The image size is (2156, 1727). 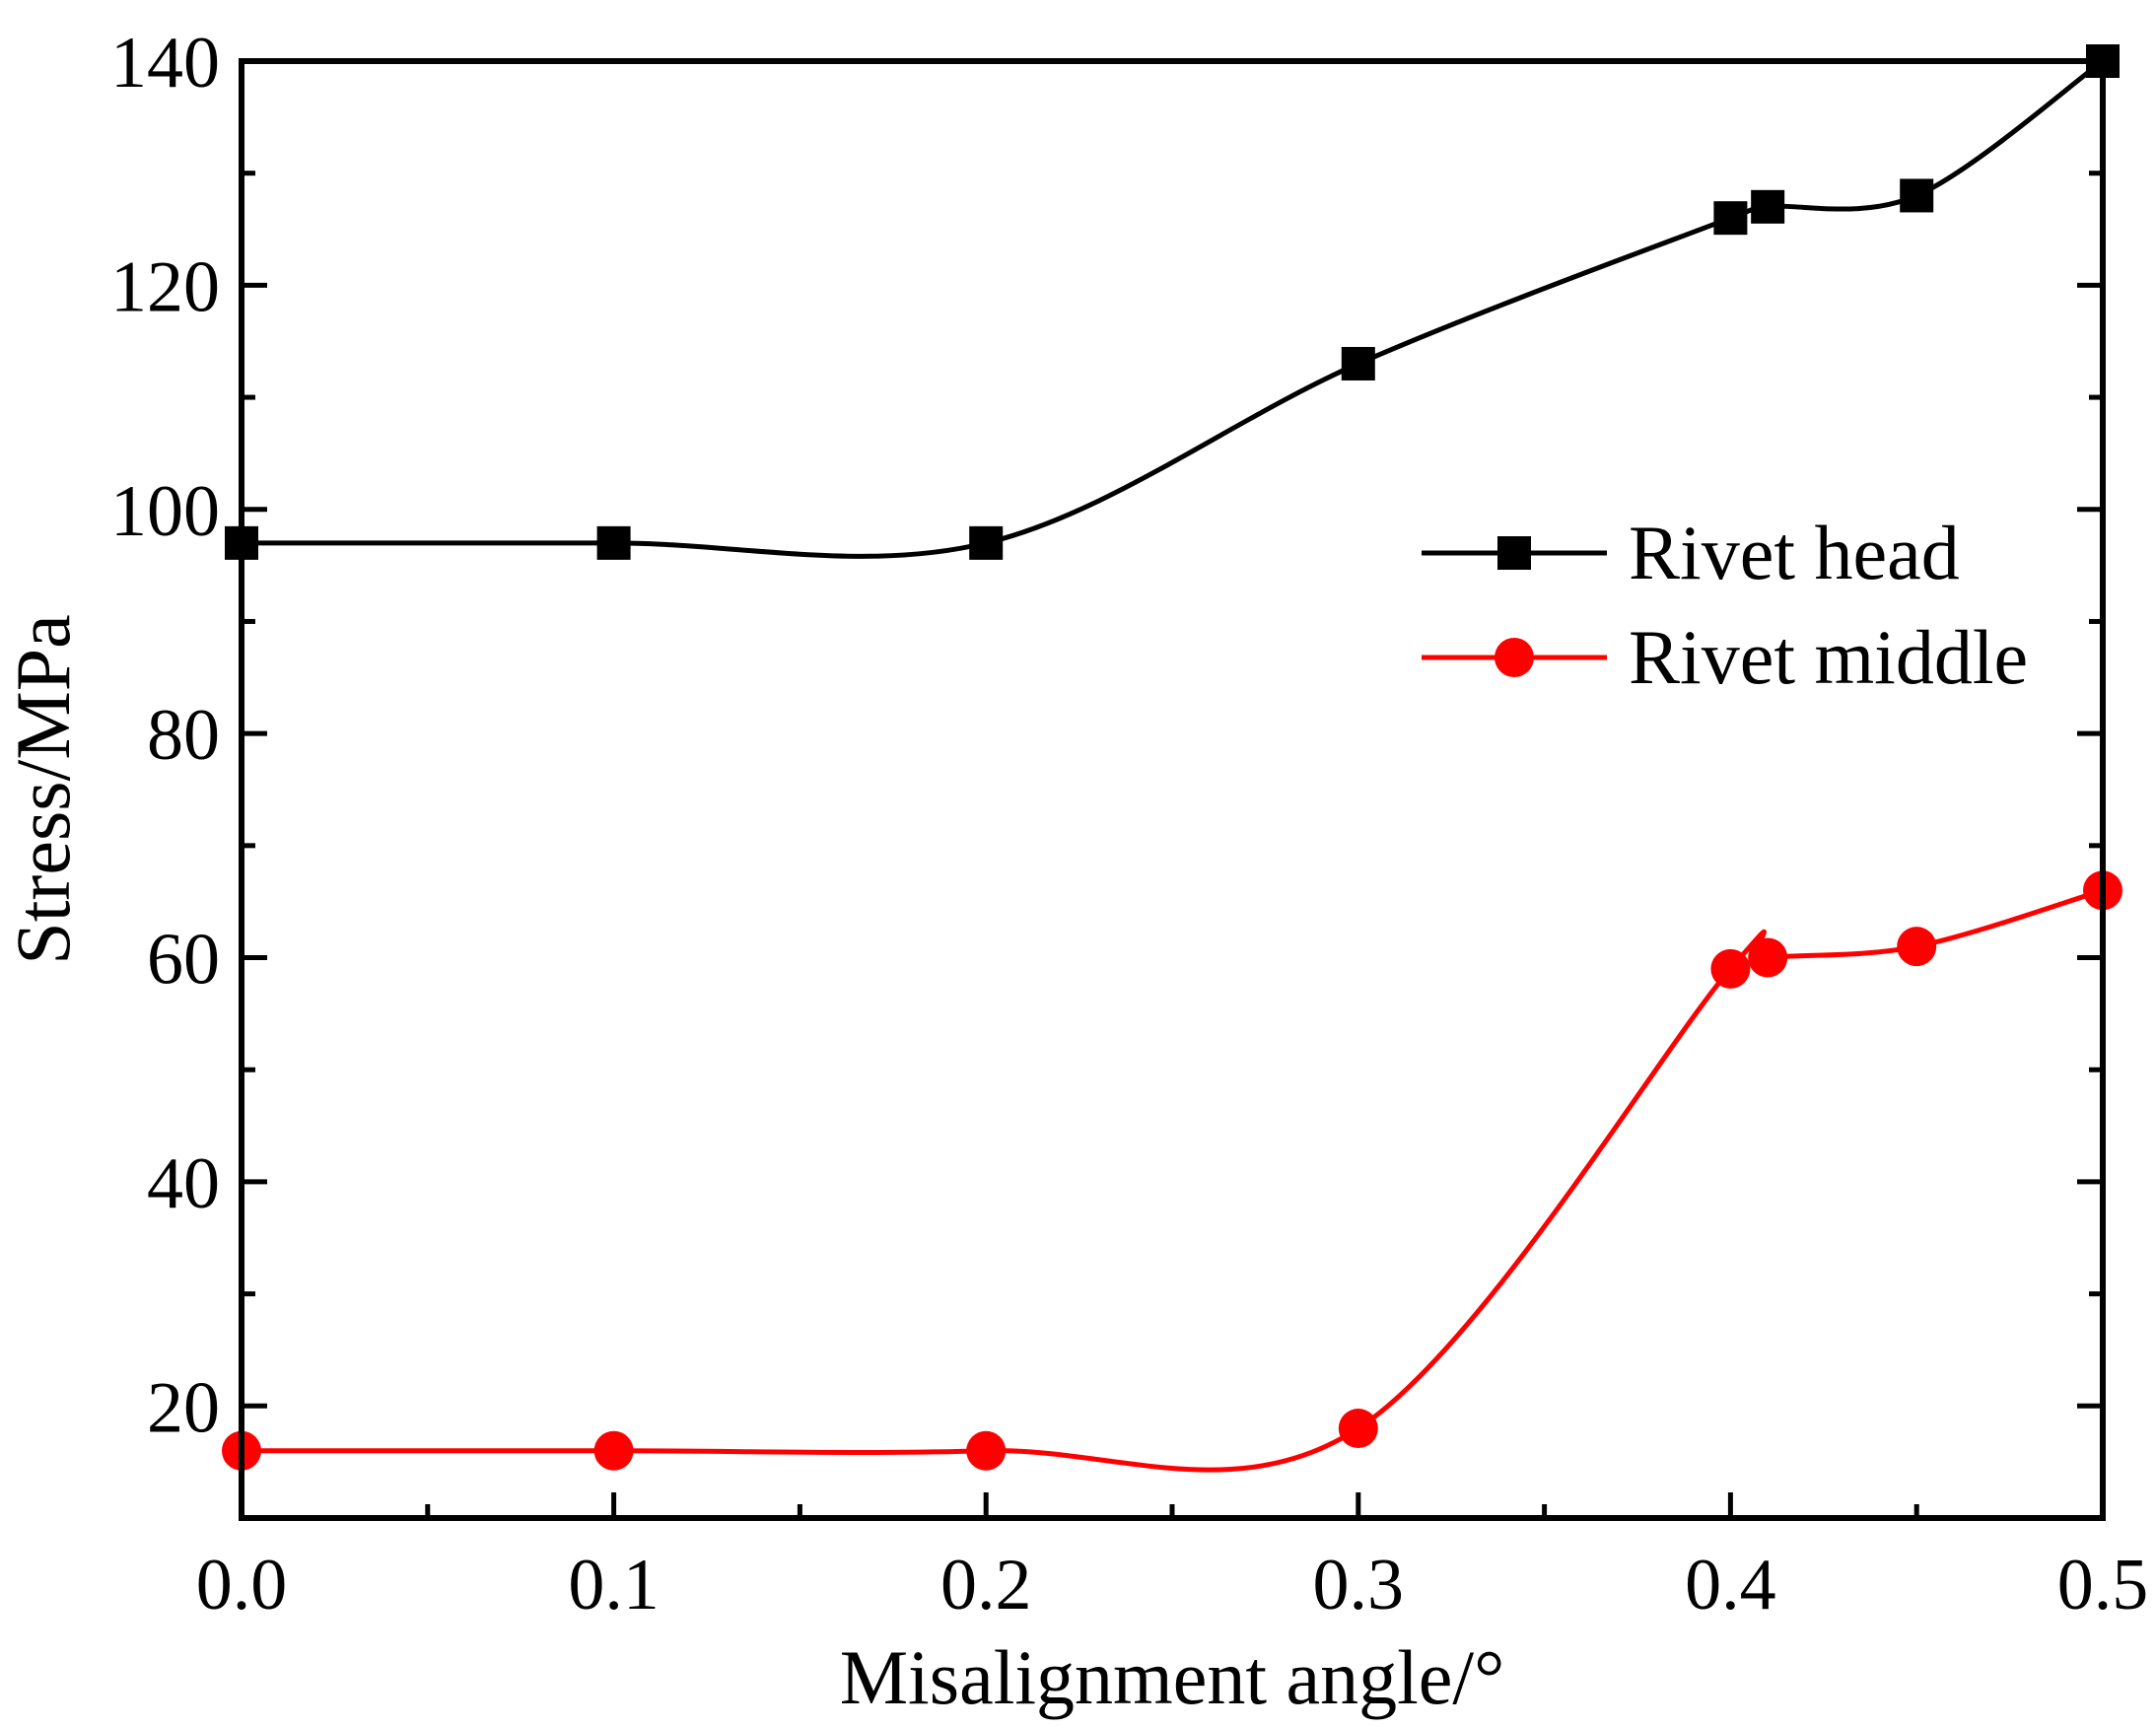 I want to click on y-axis-title: Stress/MPa, so click(x=43, y=789).